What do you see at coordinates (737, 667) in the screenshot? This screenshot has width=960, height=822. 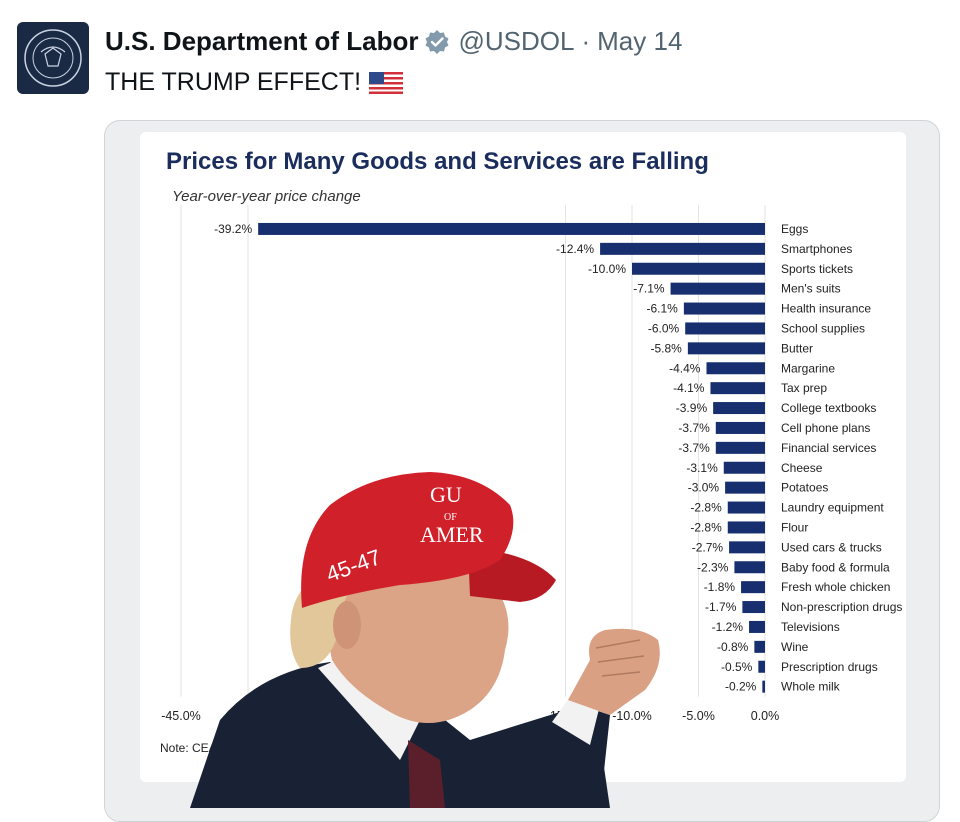 I see `data-label: -0.5%` at bounding box center [737, 667].